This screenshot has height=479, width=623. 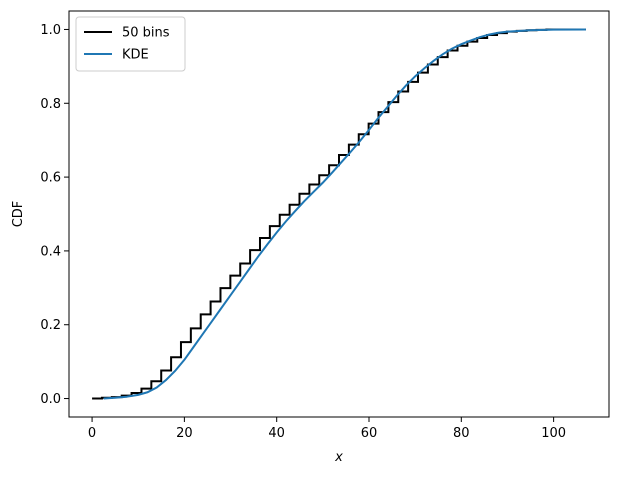 I want to click on y-tick-label: 0.4, so click(x=50, y=251).